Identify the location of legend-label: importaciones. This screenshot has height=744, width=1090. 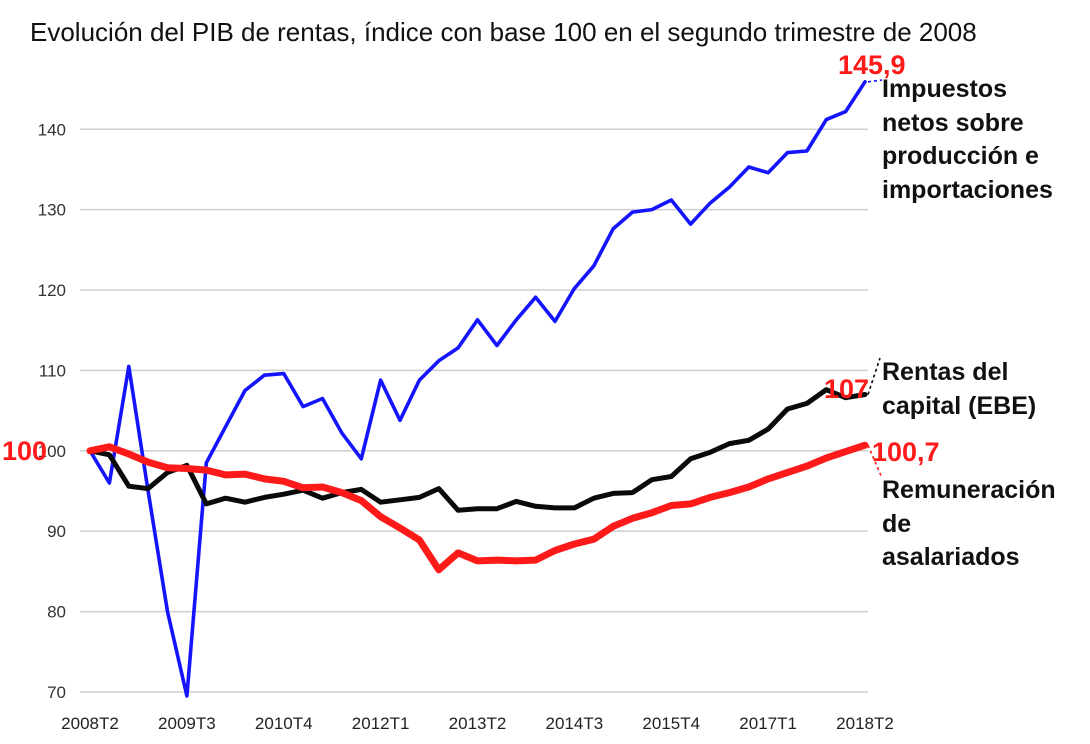
(967, 190).